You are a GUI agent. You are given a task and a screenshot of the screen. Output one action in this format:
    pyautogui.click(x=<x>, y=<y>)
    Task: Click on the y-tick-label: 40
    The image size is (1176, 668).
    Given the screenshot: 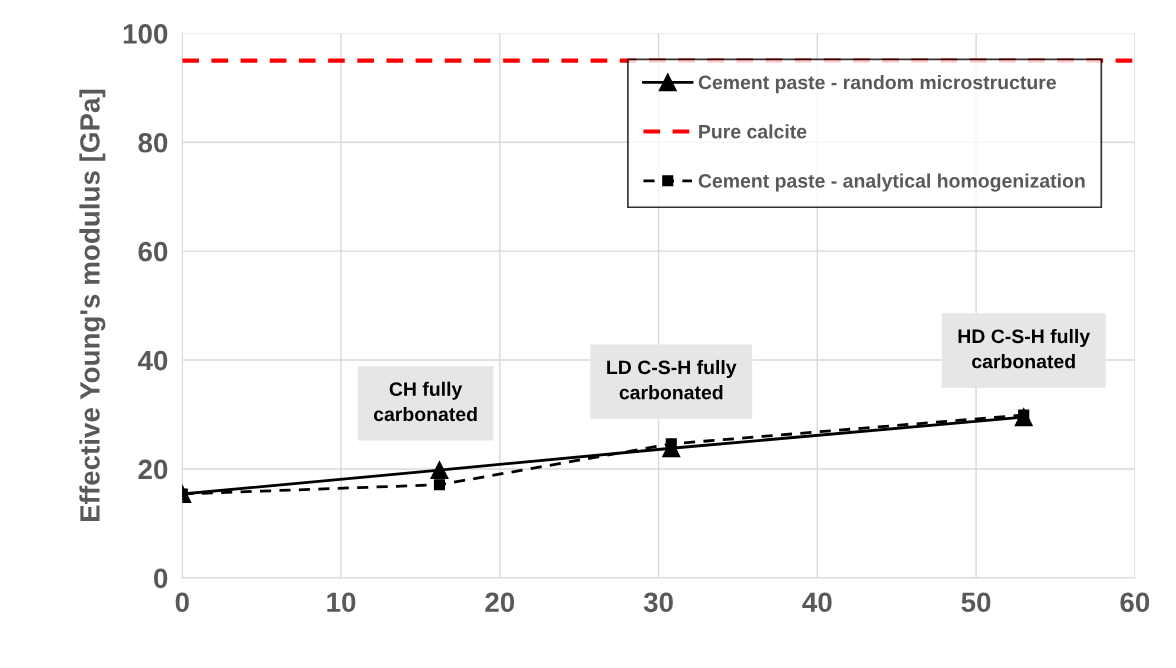 What is the action you would take?
    pyautogui.click(x=152, y=360)
    